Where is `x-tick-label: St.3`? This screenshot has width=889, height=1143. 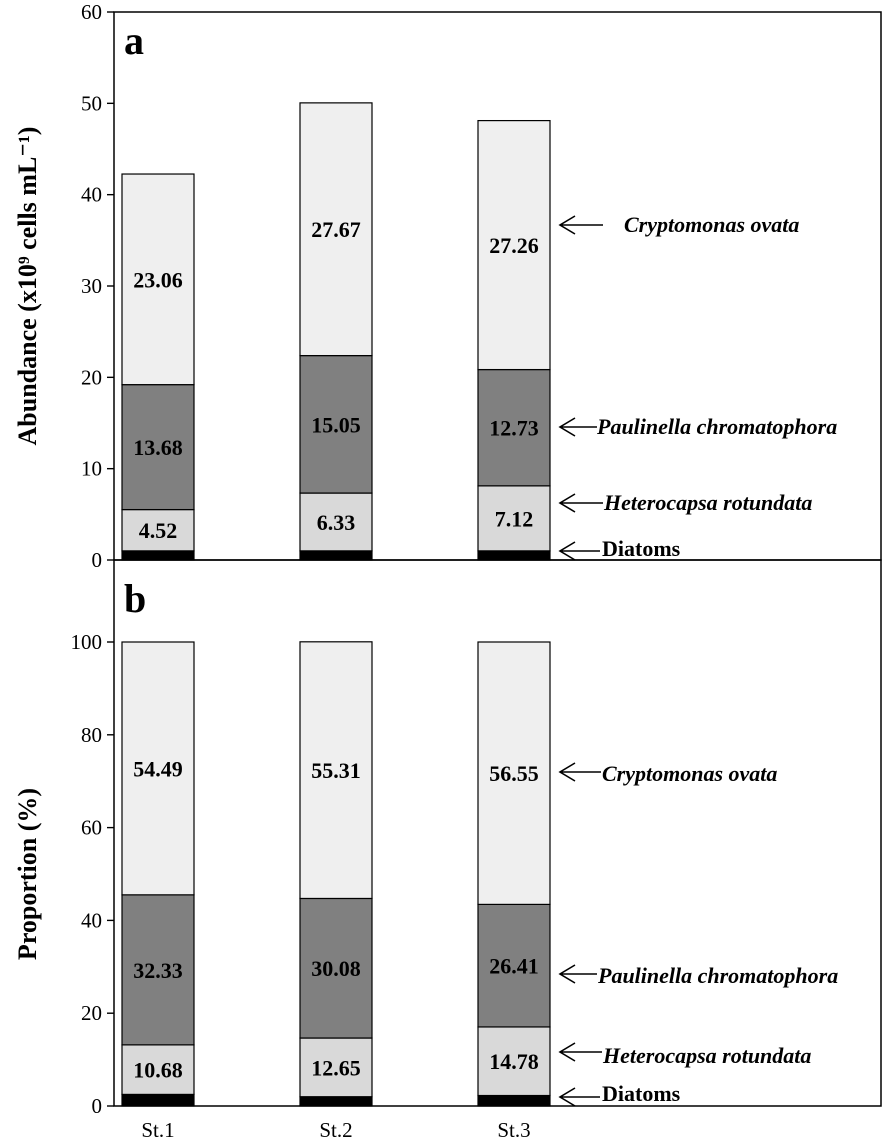 x-tick-label: St.3 is located at coordinates (513, 1130).